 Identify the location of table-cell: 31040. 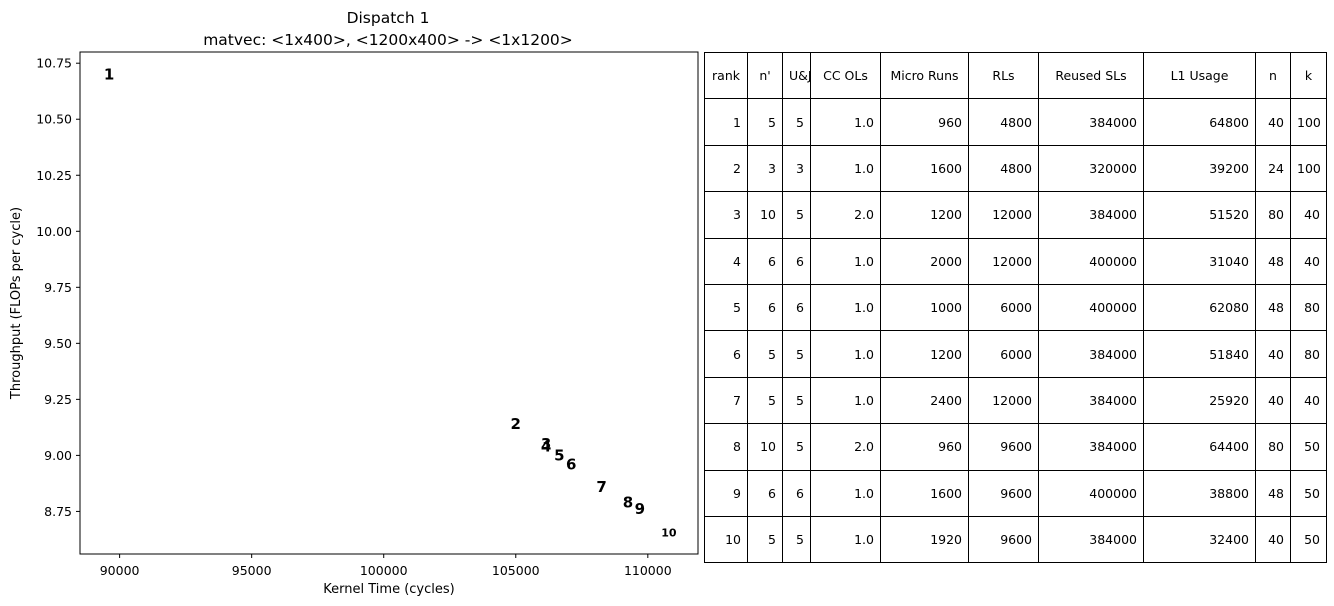
(1199, 261).